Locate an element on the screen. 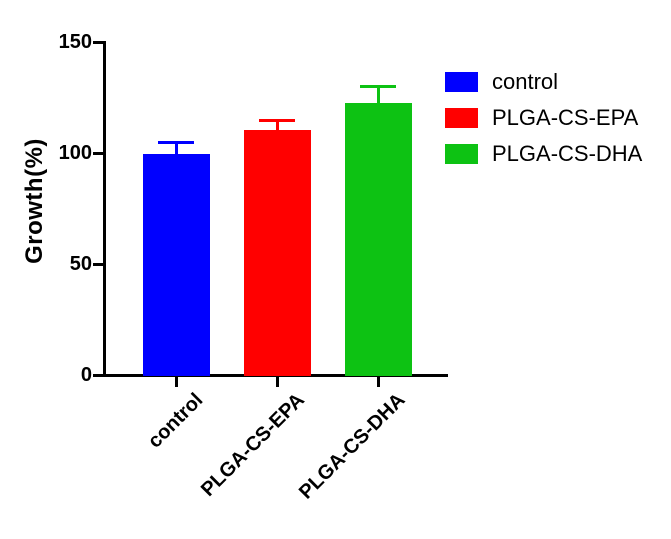 The height and width of the screenshot is (539, 671). y-tick-label-150: 150 is located at coordinates (75, 42).